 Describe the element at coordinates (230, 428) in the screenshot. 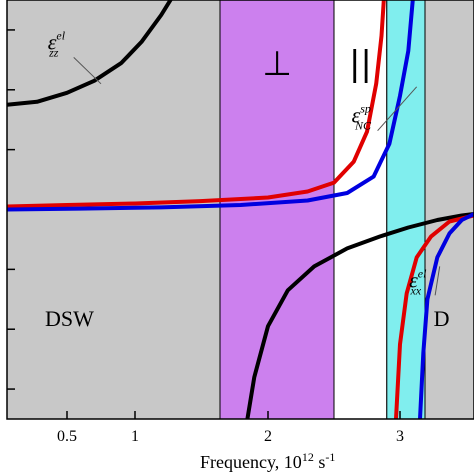

I see `x-tick-layer: 0.5 1 2 3` at that location.